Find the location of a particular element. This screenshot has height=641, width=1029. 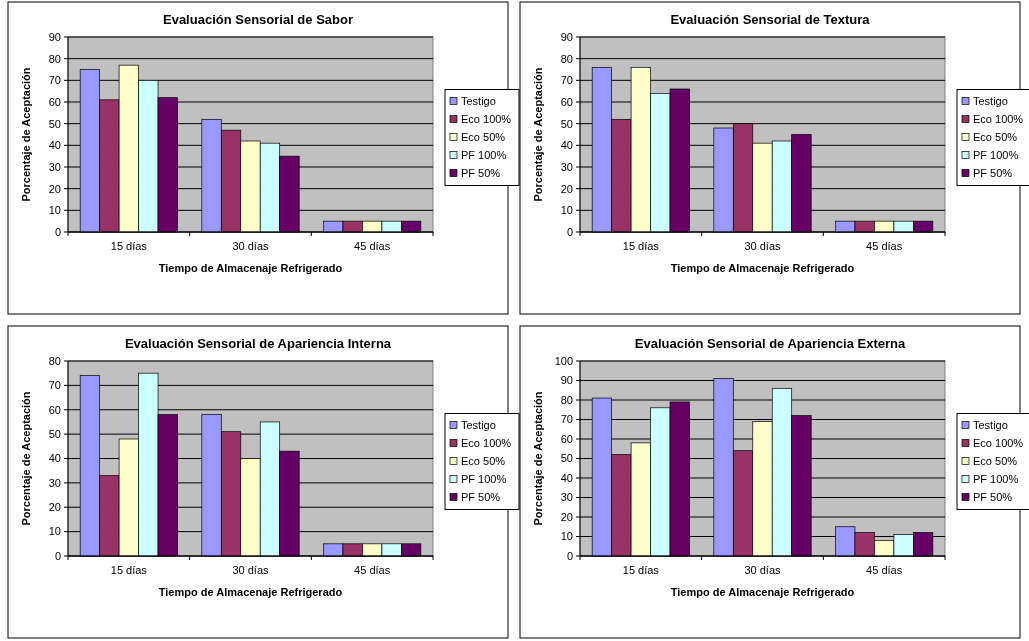

chart-title: Evaluación Sensorial de Sabor is located at coordinates (258, 19).